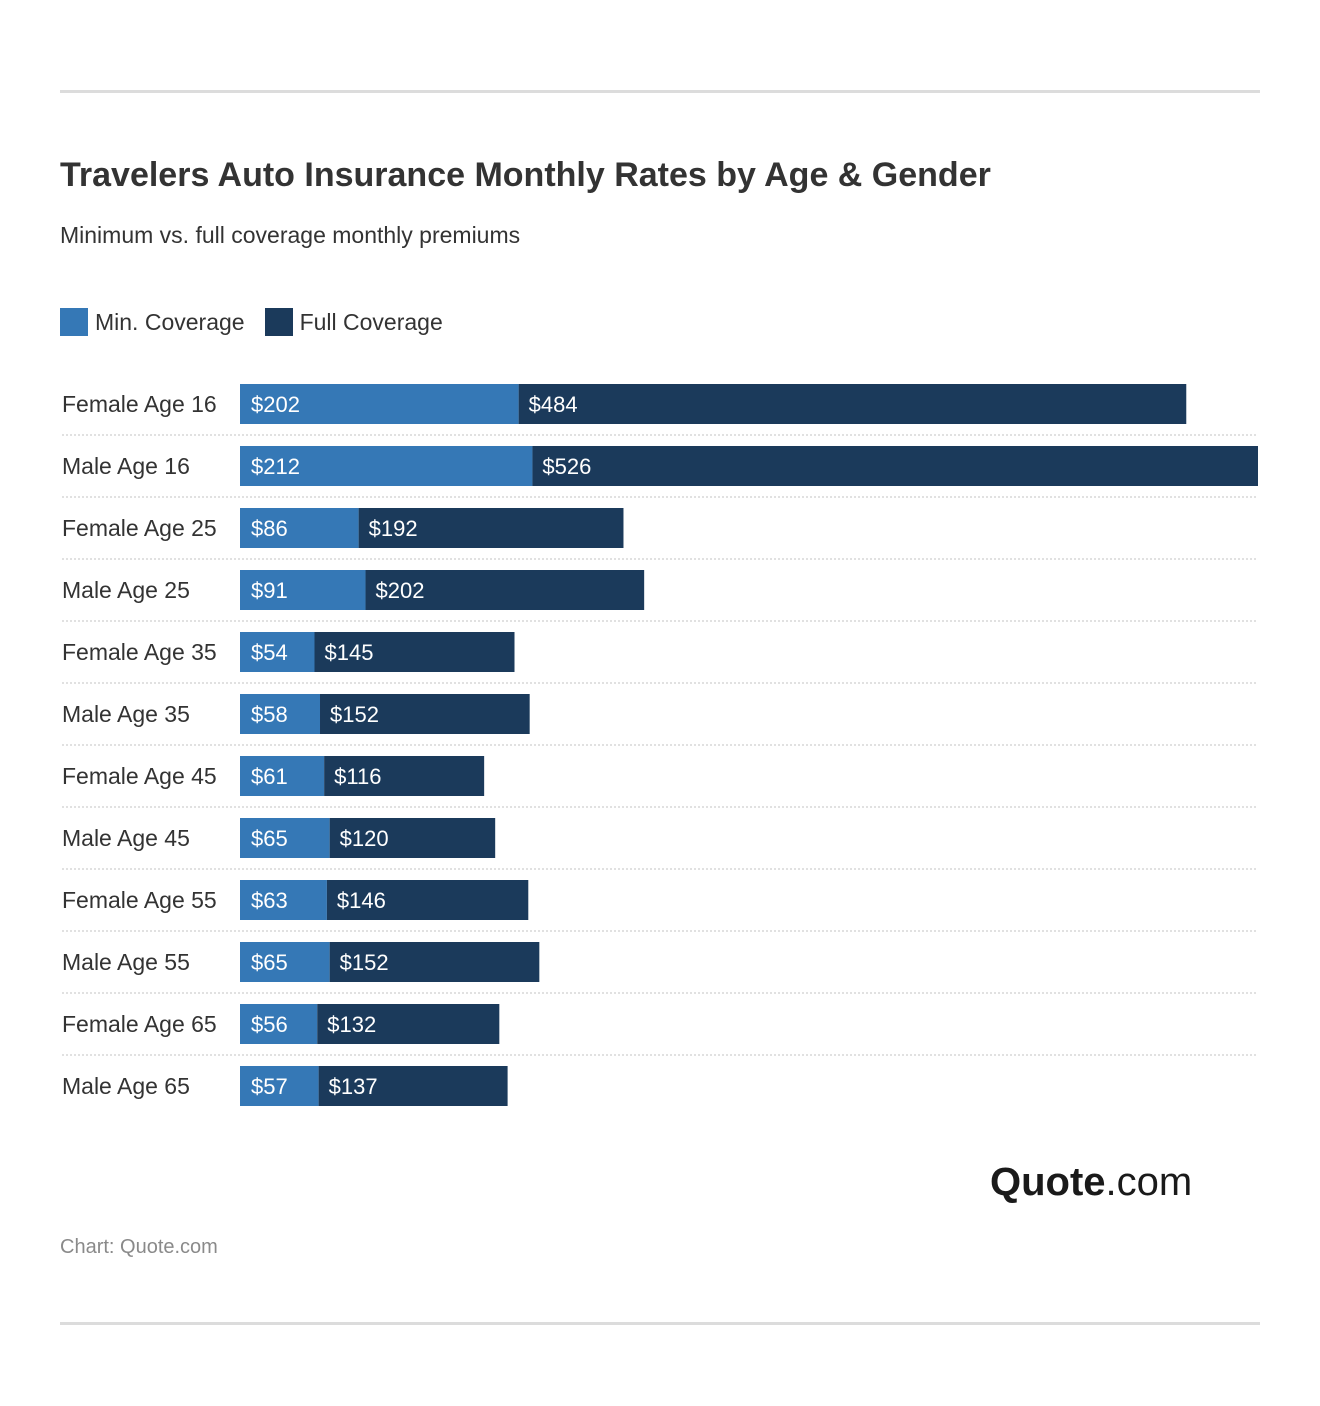  I want to click on category-label-male-age-25: Male Age 25, so click(126, 590).